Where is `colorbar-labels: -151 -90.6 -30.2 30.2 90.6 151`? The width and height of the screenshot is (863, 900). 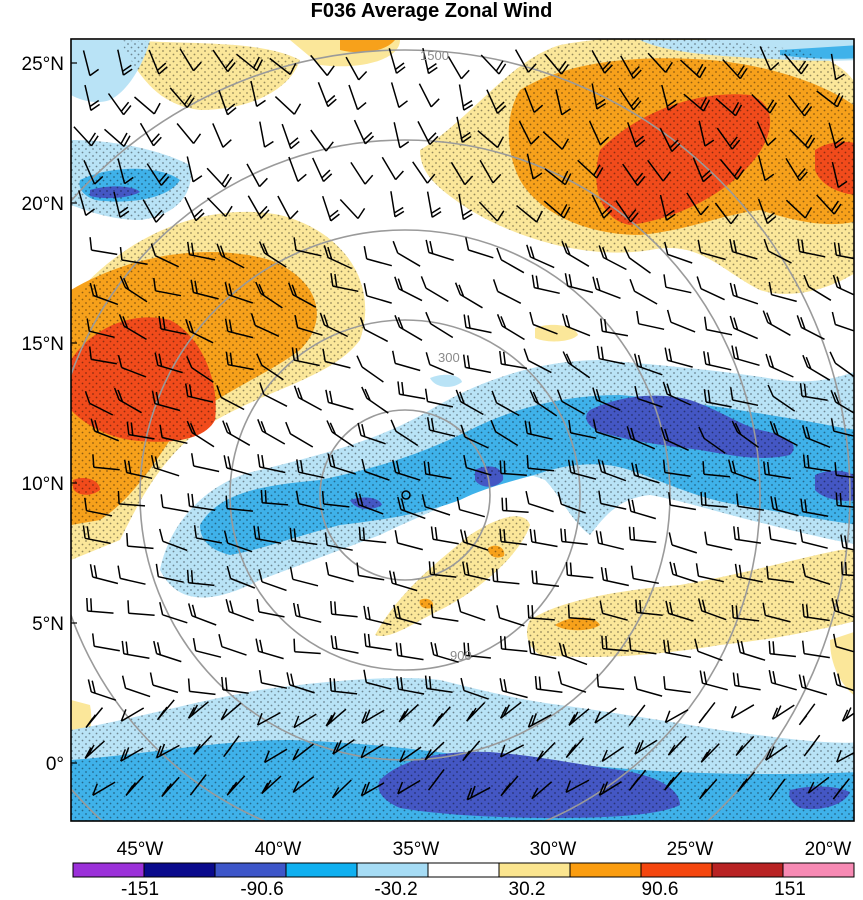 colorbar-labels: -151 -90.6 -30.2 30.2 90.6 151 is located at coordinates (463, 889).